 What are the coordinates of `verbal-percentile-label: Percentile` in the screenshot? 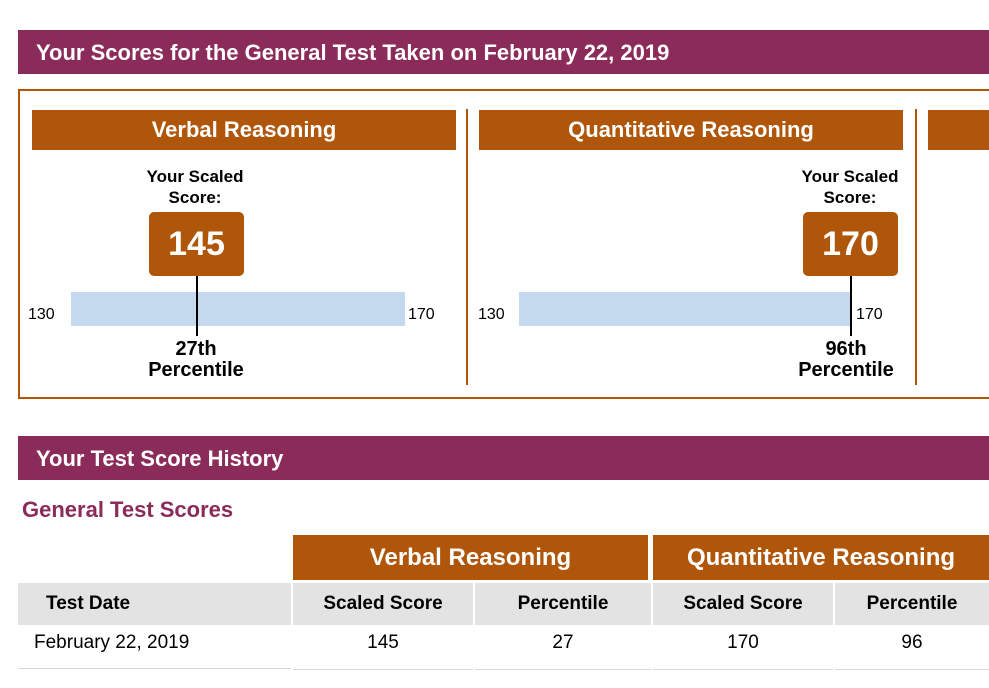 It's located at (196, 370).